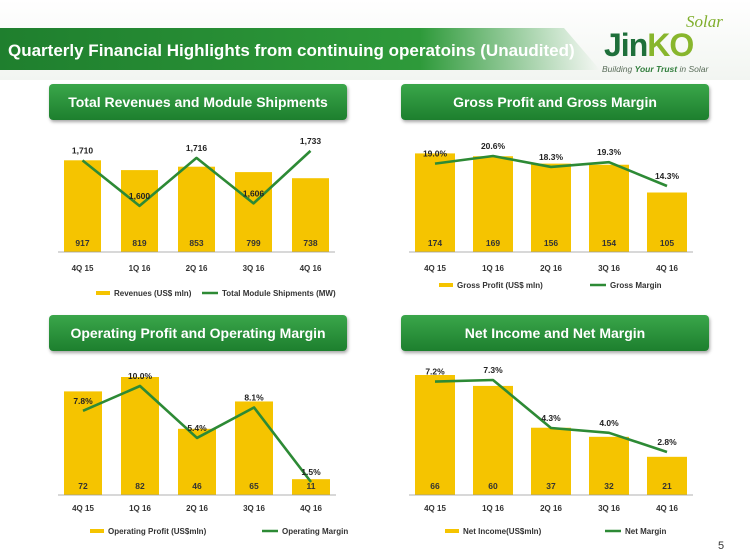 Image resolution: width=750 pixels, height=559 pixels. What do you see at coordinates (667, 486) in the screenshot?
I see `bar-value-label: 21` at bounding box center [667, 486].